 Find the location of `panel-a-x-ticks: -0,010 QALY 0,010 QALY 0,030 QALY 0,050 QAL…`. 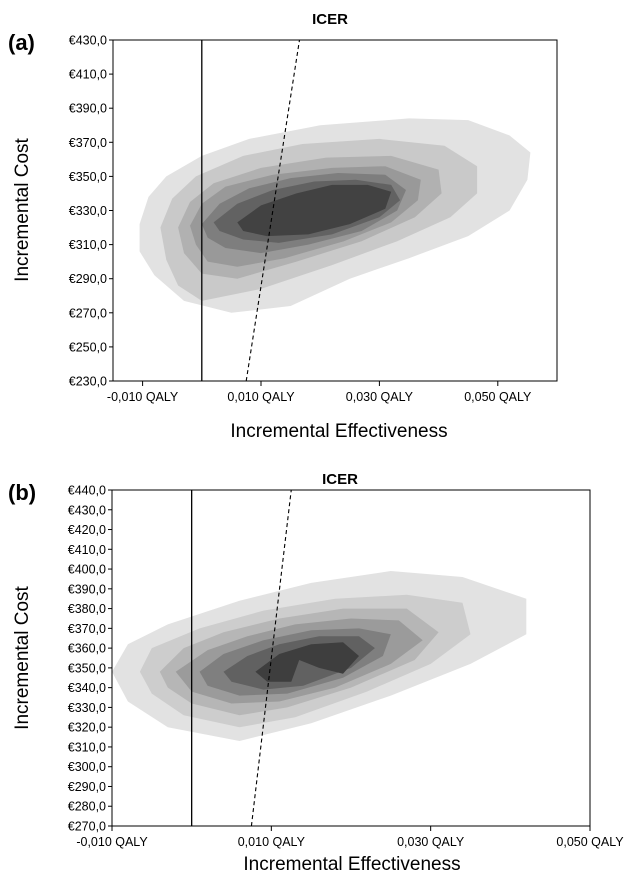

panel-a-x-ticks: -0,010 QALY 0,010 QALY 0,030 QALY 0,050 QAL… is located at coordinates (319, 392).